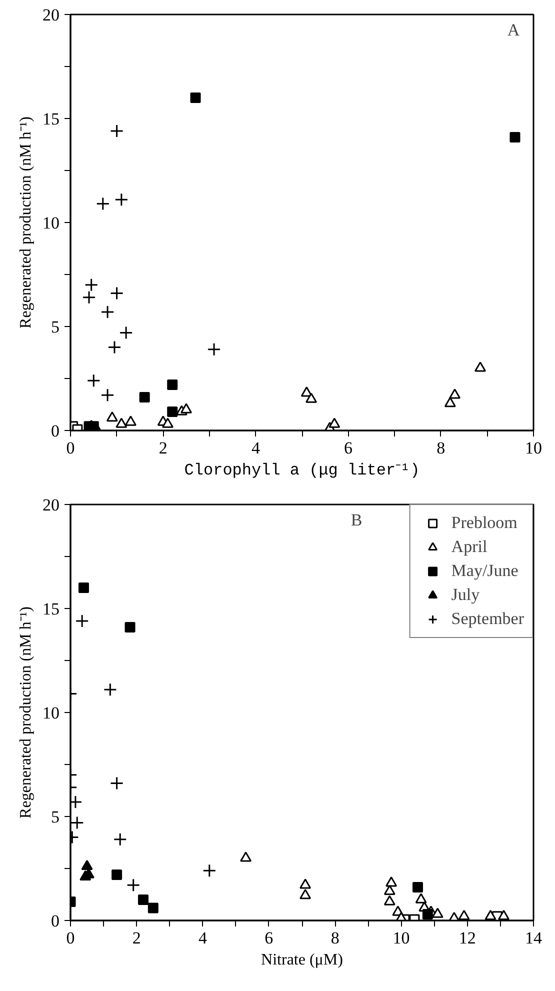  I want to click on legend-label: July, so click(465, 595).